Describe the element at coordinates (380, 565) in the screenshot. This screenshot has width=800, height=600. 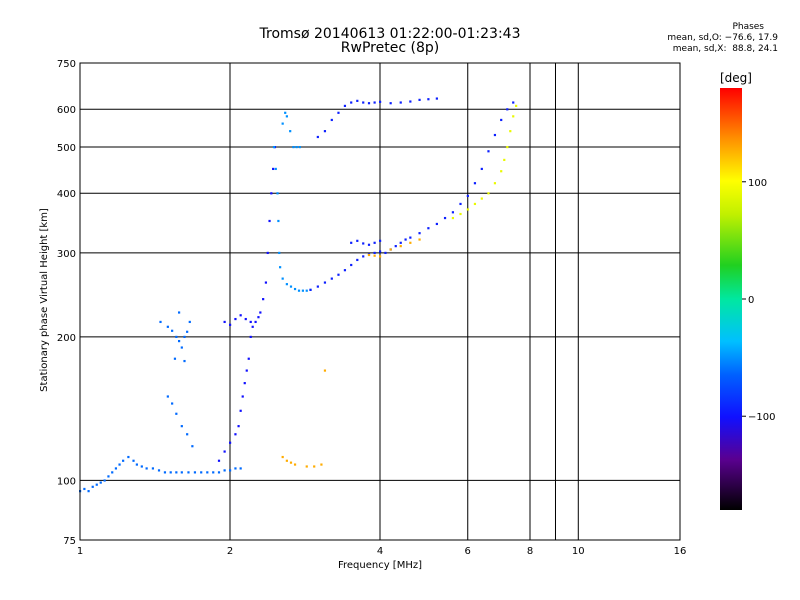
I see `x-axis-label: Frequency [MHz]` at that location.